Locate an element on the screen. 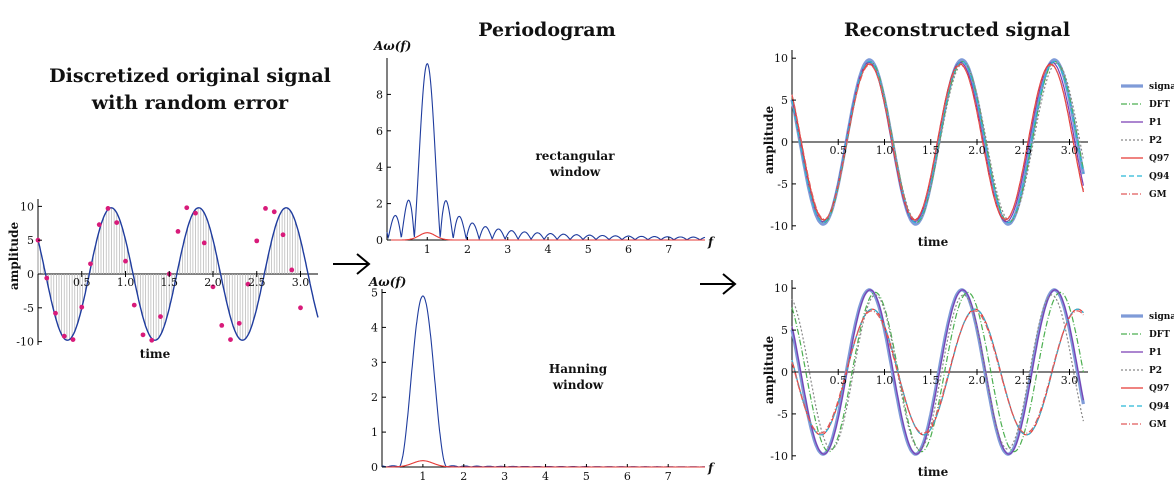 Image resolution: width=1174 pixels, height=482 pixels. rec-bottom-ylabel: amplitude is located at coordinates (769, 370).